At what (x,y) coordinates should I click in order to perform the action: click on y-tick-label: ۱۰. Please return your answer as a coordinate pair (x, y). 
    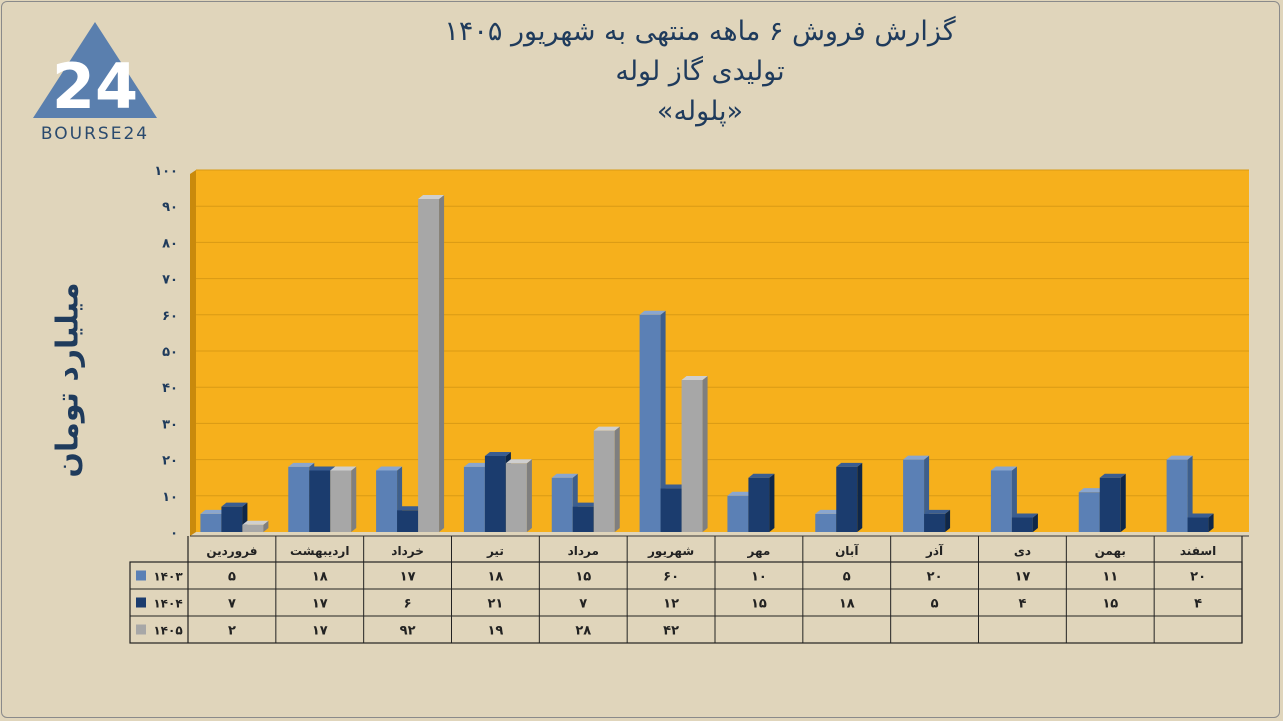
    Looking at the image, I should click on (170, 497).